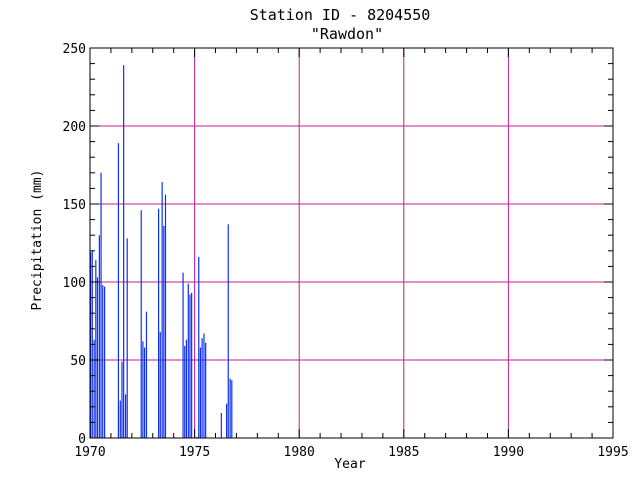 The width and height of the screenshot is (640, 480). What do you see at coordinates (508, 452) in the screenshot?
I see `x-tick-label: 1990` at bounding box center [508, 452].